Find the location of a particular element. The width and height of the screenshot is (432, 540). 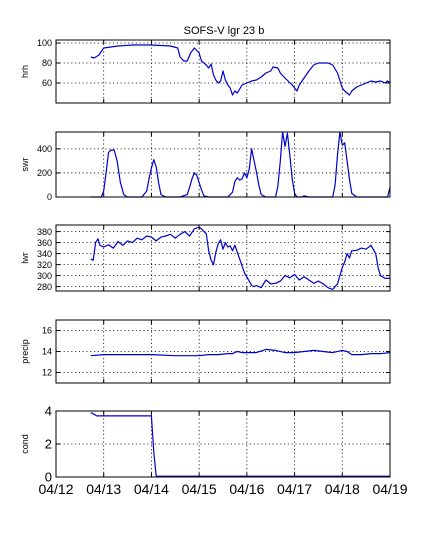

swr-y-tick-label: 200 is located at coordinates (44, 173).